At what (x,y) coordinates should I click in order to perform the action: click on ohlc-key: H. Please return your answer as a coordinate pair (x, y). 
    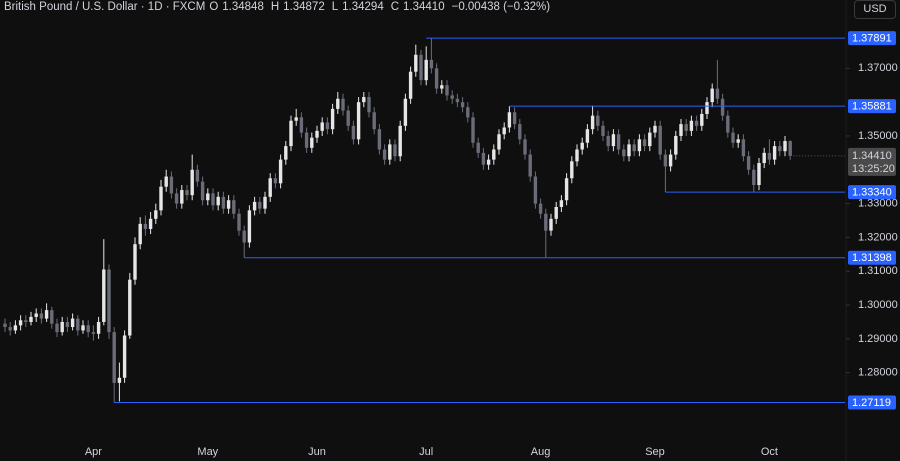
    Looking at the image, I should click on (275, 7).